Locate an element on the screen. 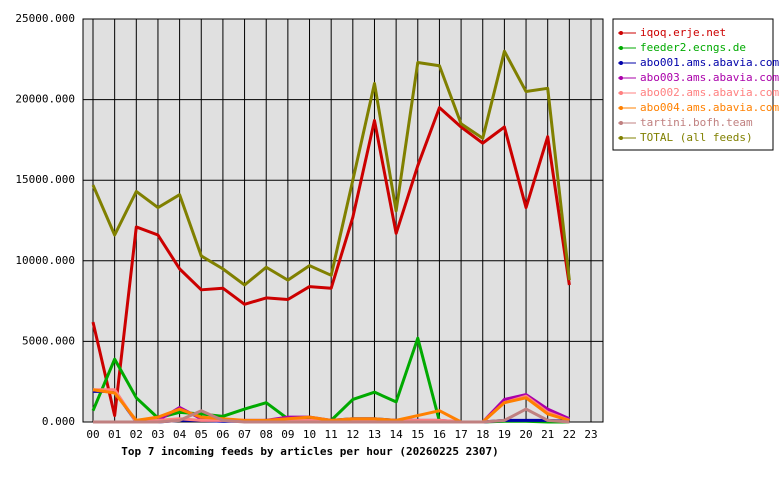 The width and height of the screenshot is (780, 480). y-tick-label: 20000.000 is located at coordinates (45, 99).